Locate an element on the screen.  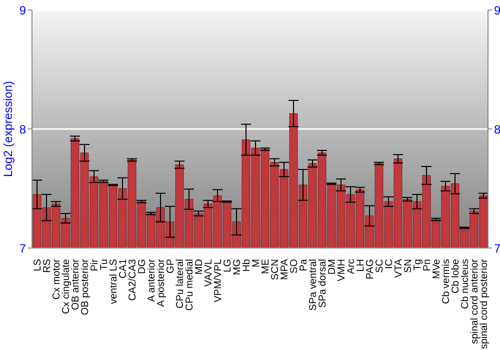
x-tick-label: OB anterior is located at coordinates (76, 284).